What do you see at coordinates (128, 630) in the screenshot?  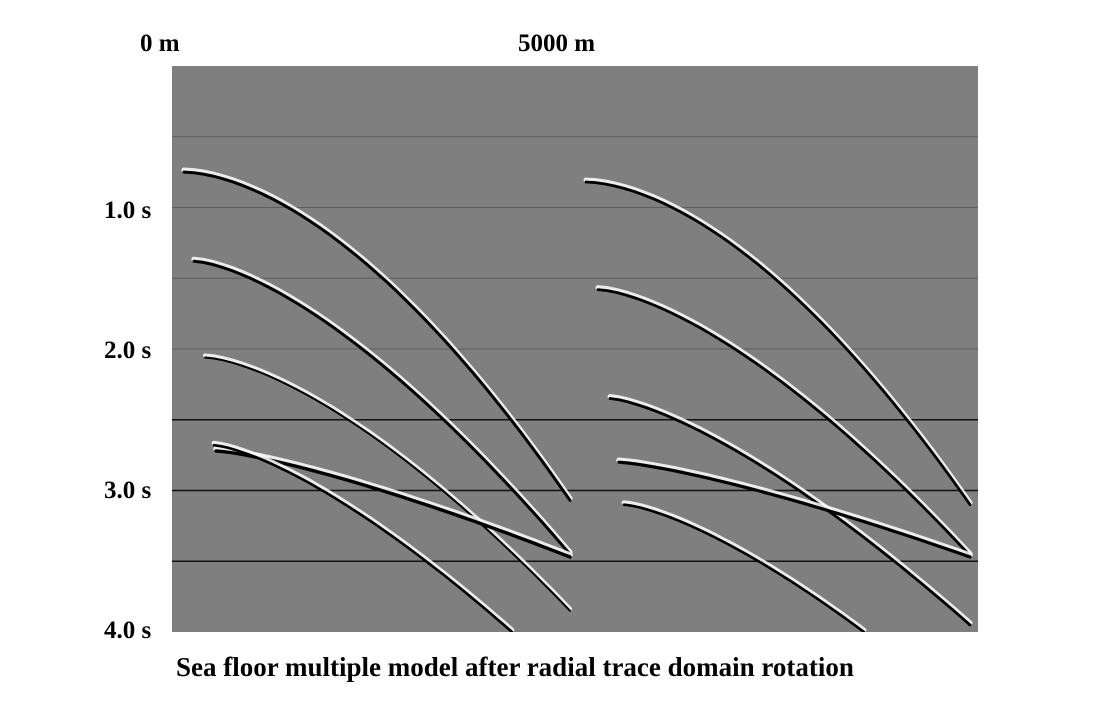 I see `y-axis-label-4s: 4.0 s` at bounding box center [128, 630].